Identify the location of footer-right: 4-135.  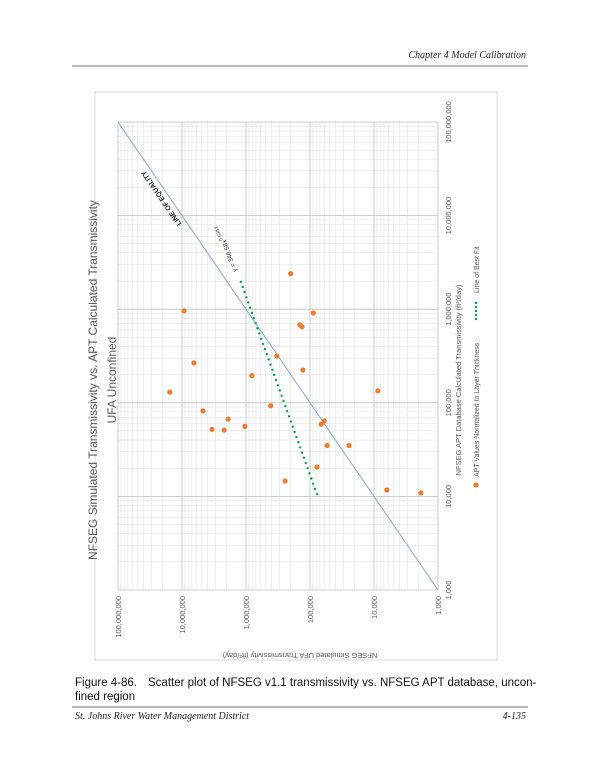
(514, 716).